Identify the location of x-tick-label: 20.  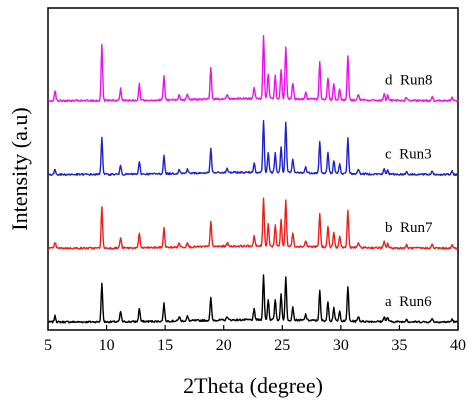
(224, 345).